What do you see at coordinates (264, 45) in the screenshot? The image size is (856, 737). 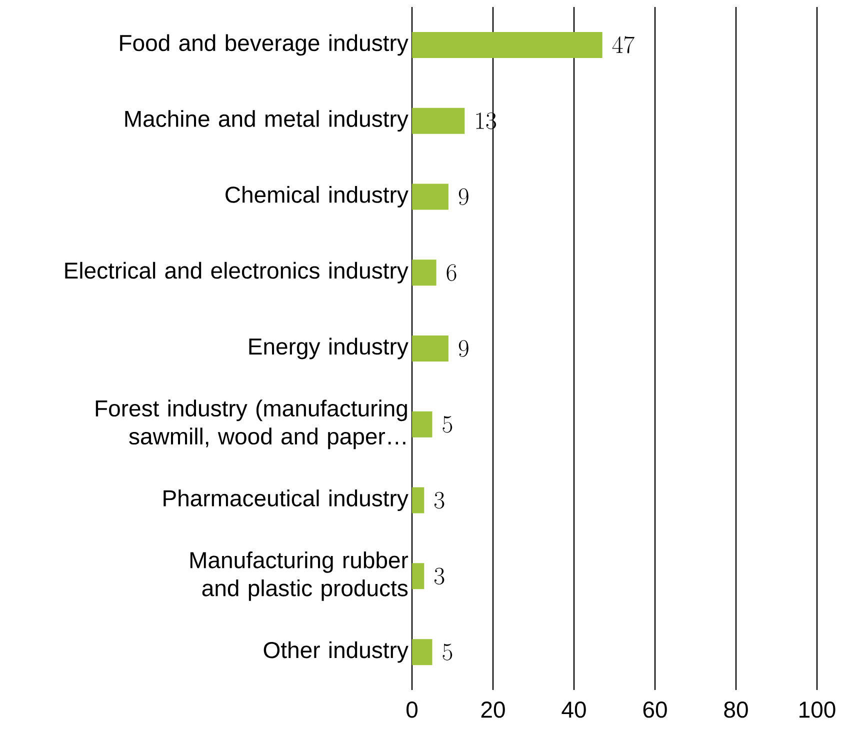 I see `y-tick-label: Food and beverage industry` at bounding box center [264, 45].